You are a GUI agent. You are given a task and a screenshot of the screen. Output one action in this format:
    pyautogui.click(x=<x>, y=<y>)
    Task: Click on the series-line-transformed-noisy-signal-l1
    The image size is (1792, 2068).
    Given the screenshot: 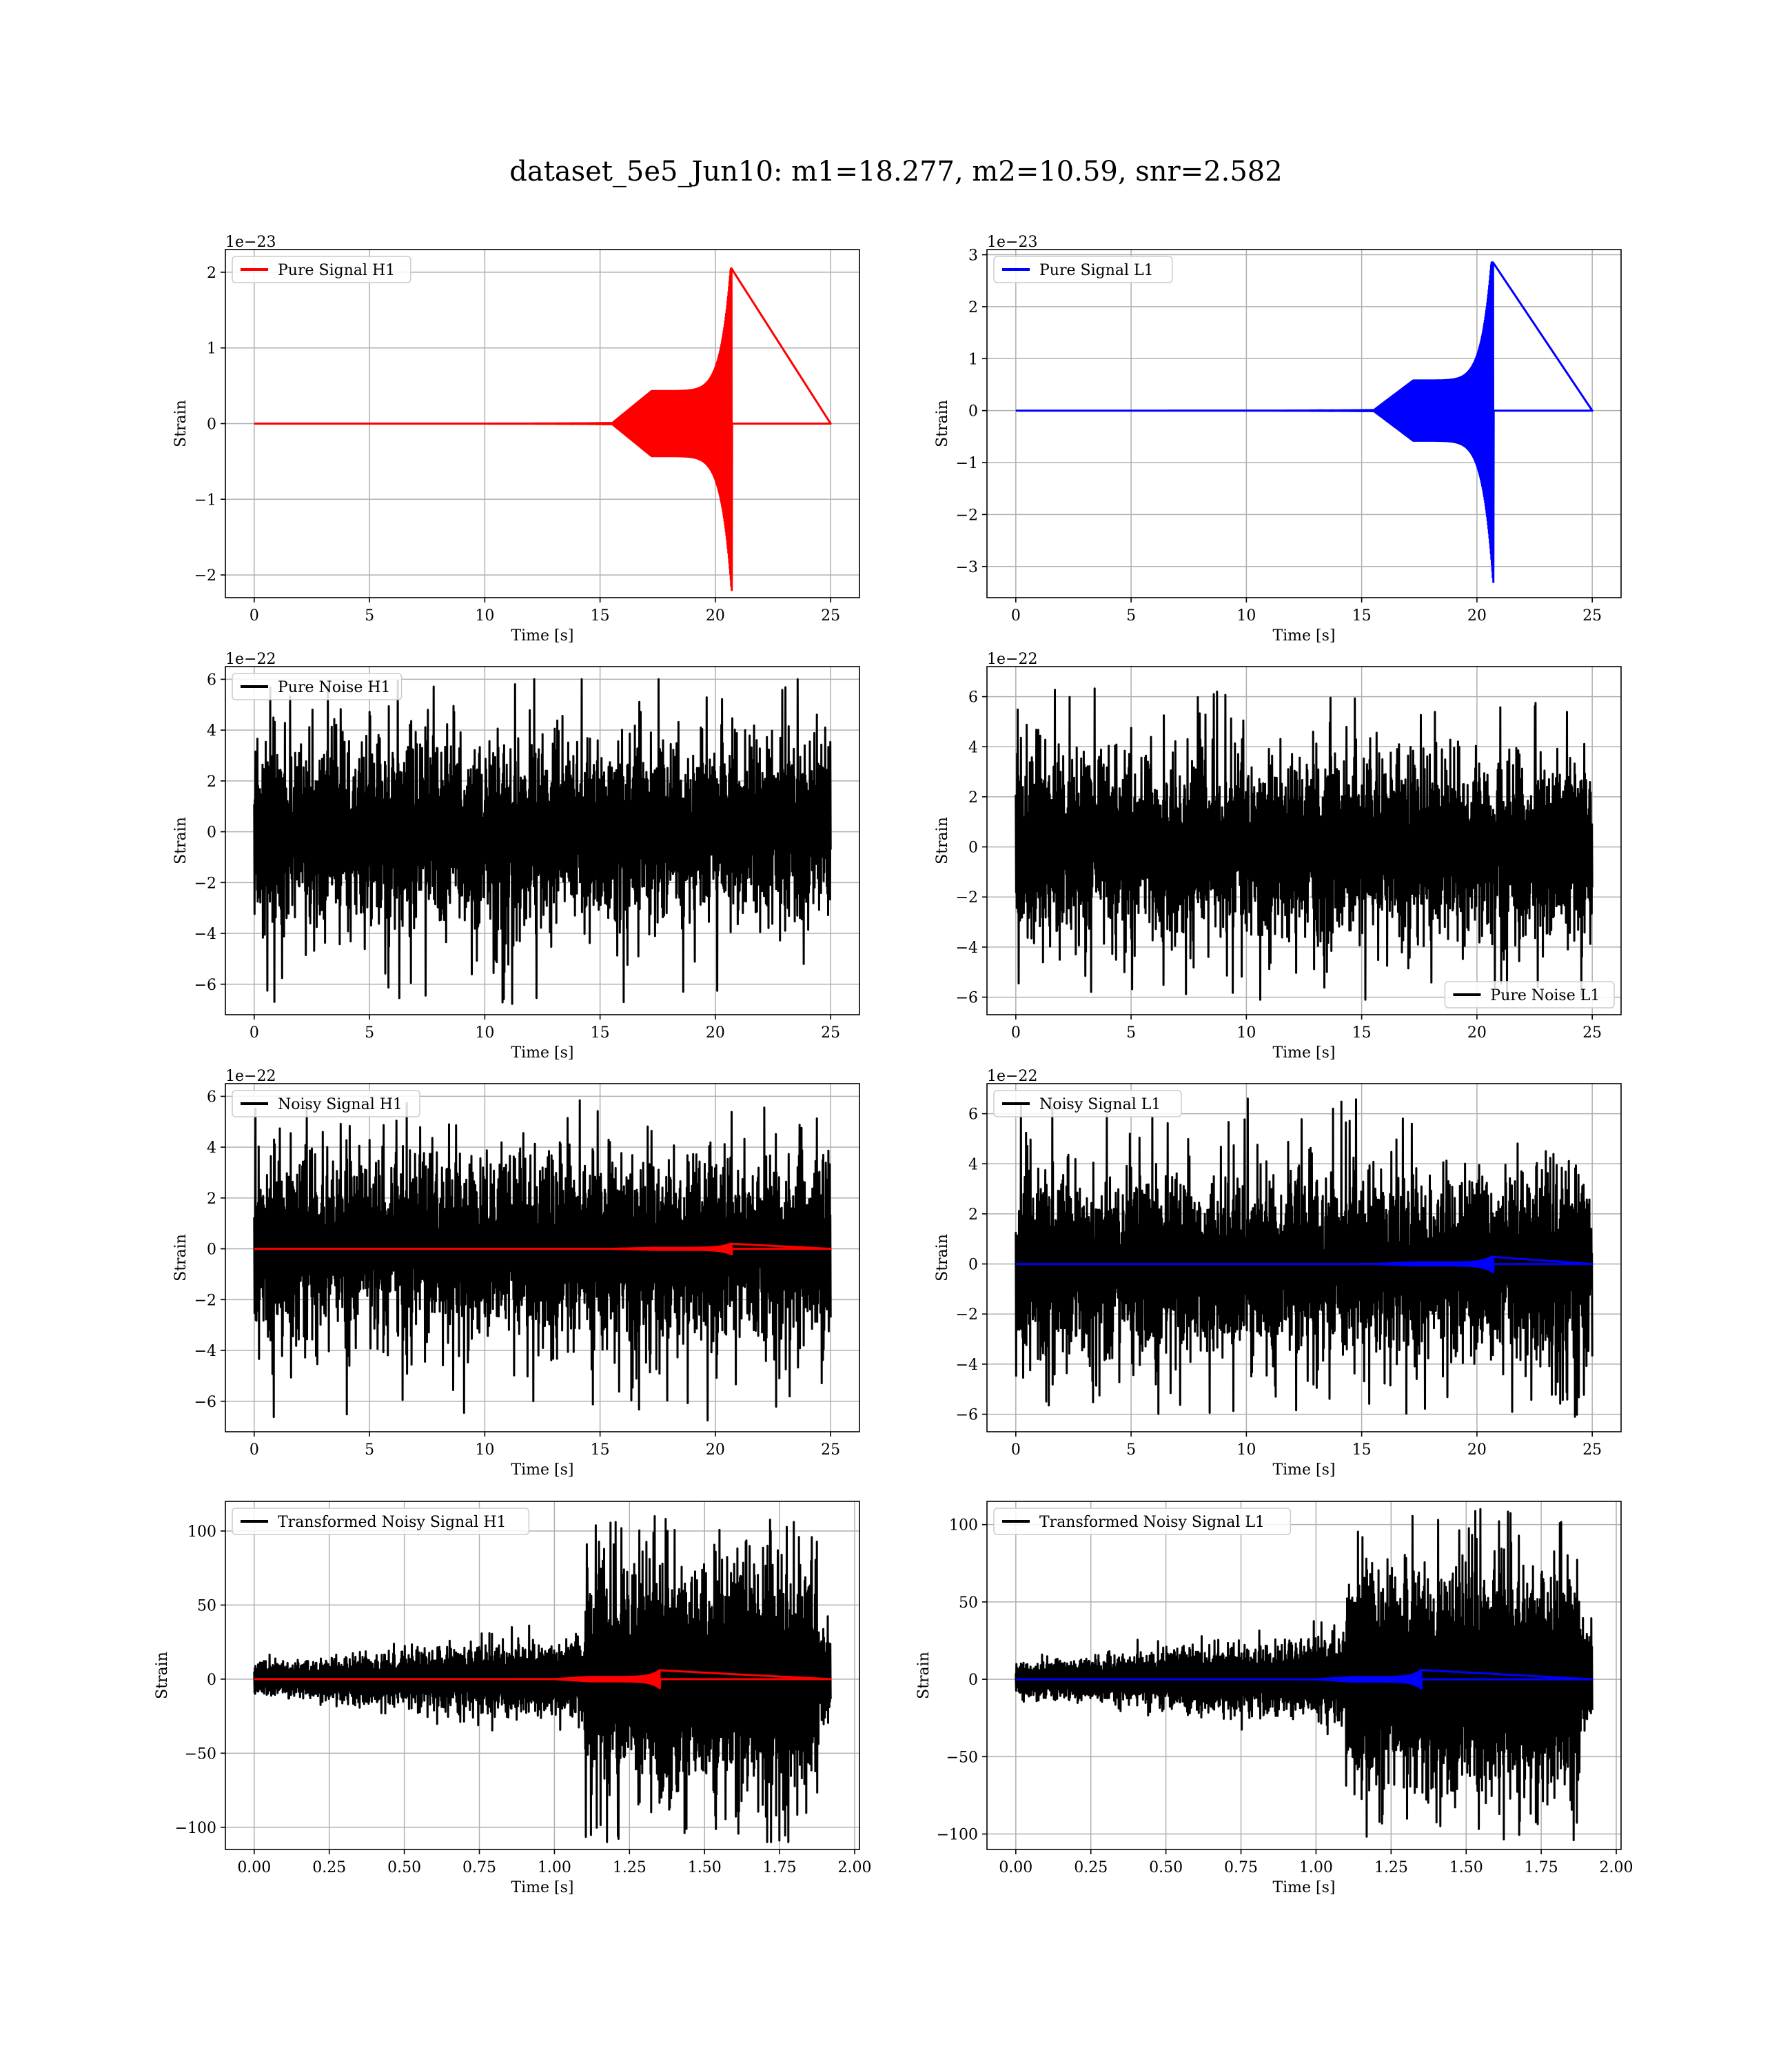 What is the action you would take?
    pyautogui.click(x=1304, y=1674)
    